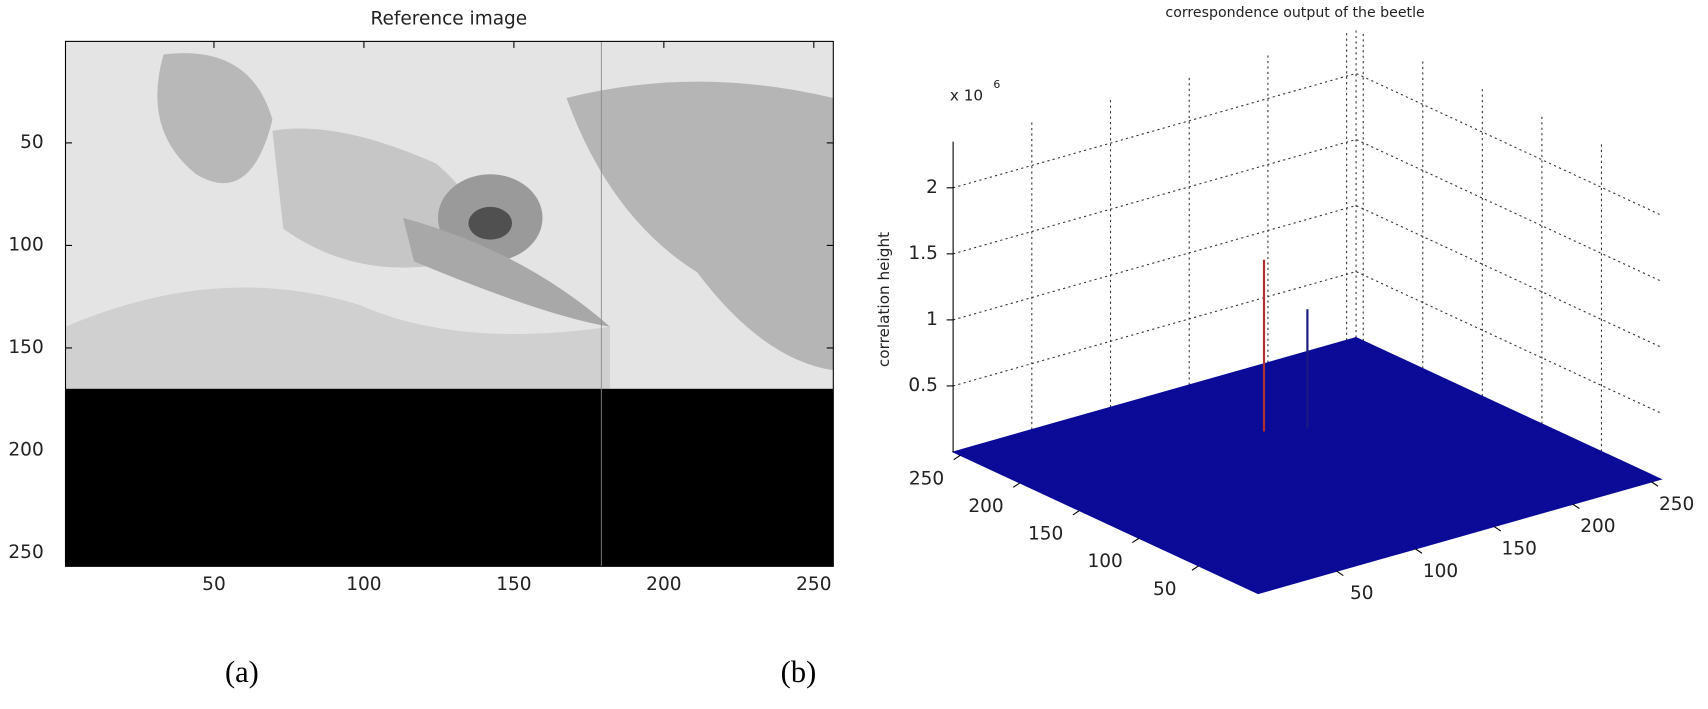 The height and width of the screenshot is (709, 1708). What do you see at coordinates (884, 299) in the screenshot?
I see `axis-label: correlation height` at bounding box center [884, 299].